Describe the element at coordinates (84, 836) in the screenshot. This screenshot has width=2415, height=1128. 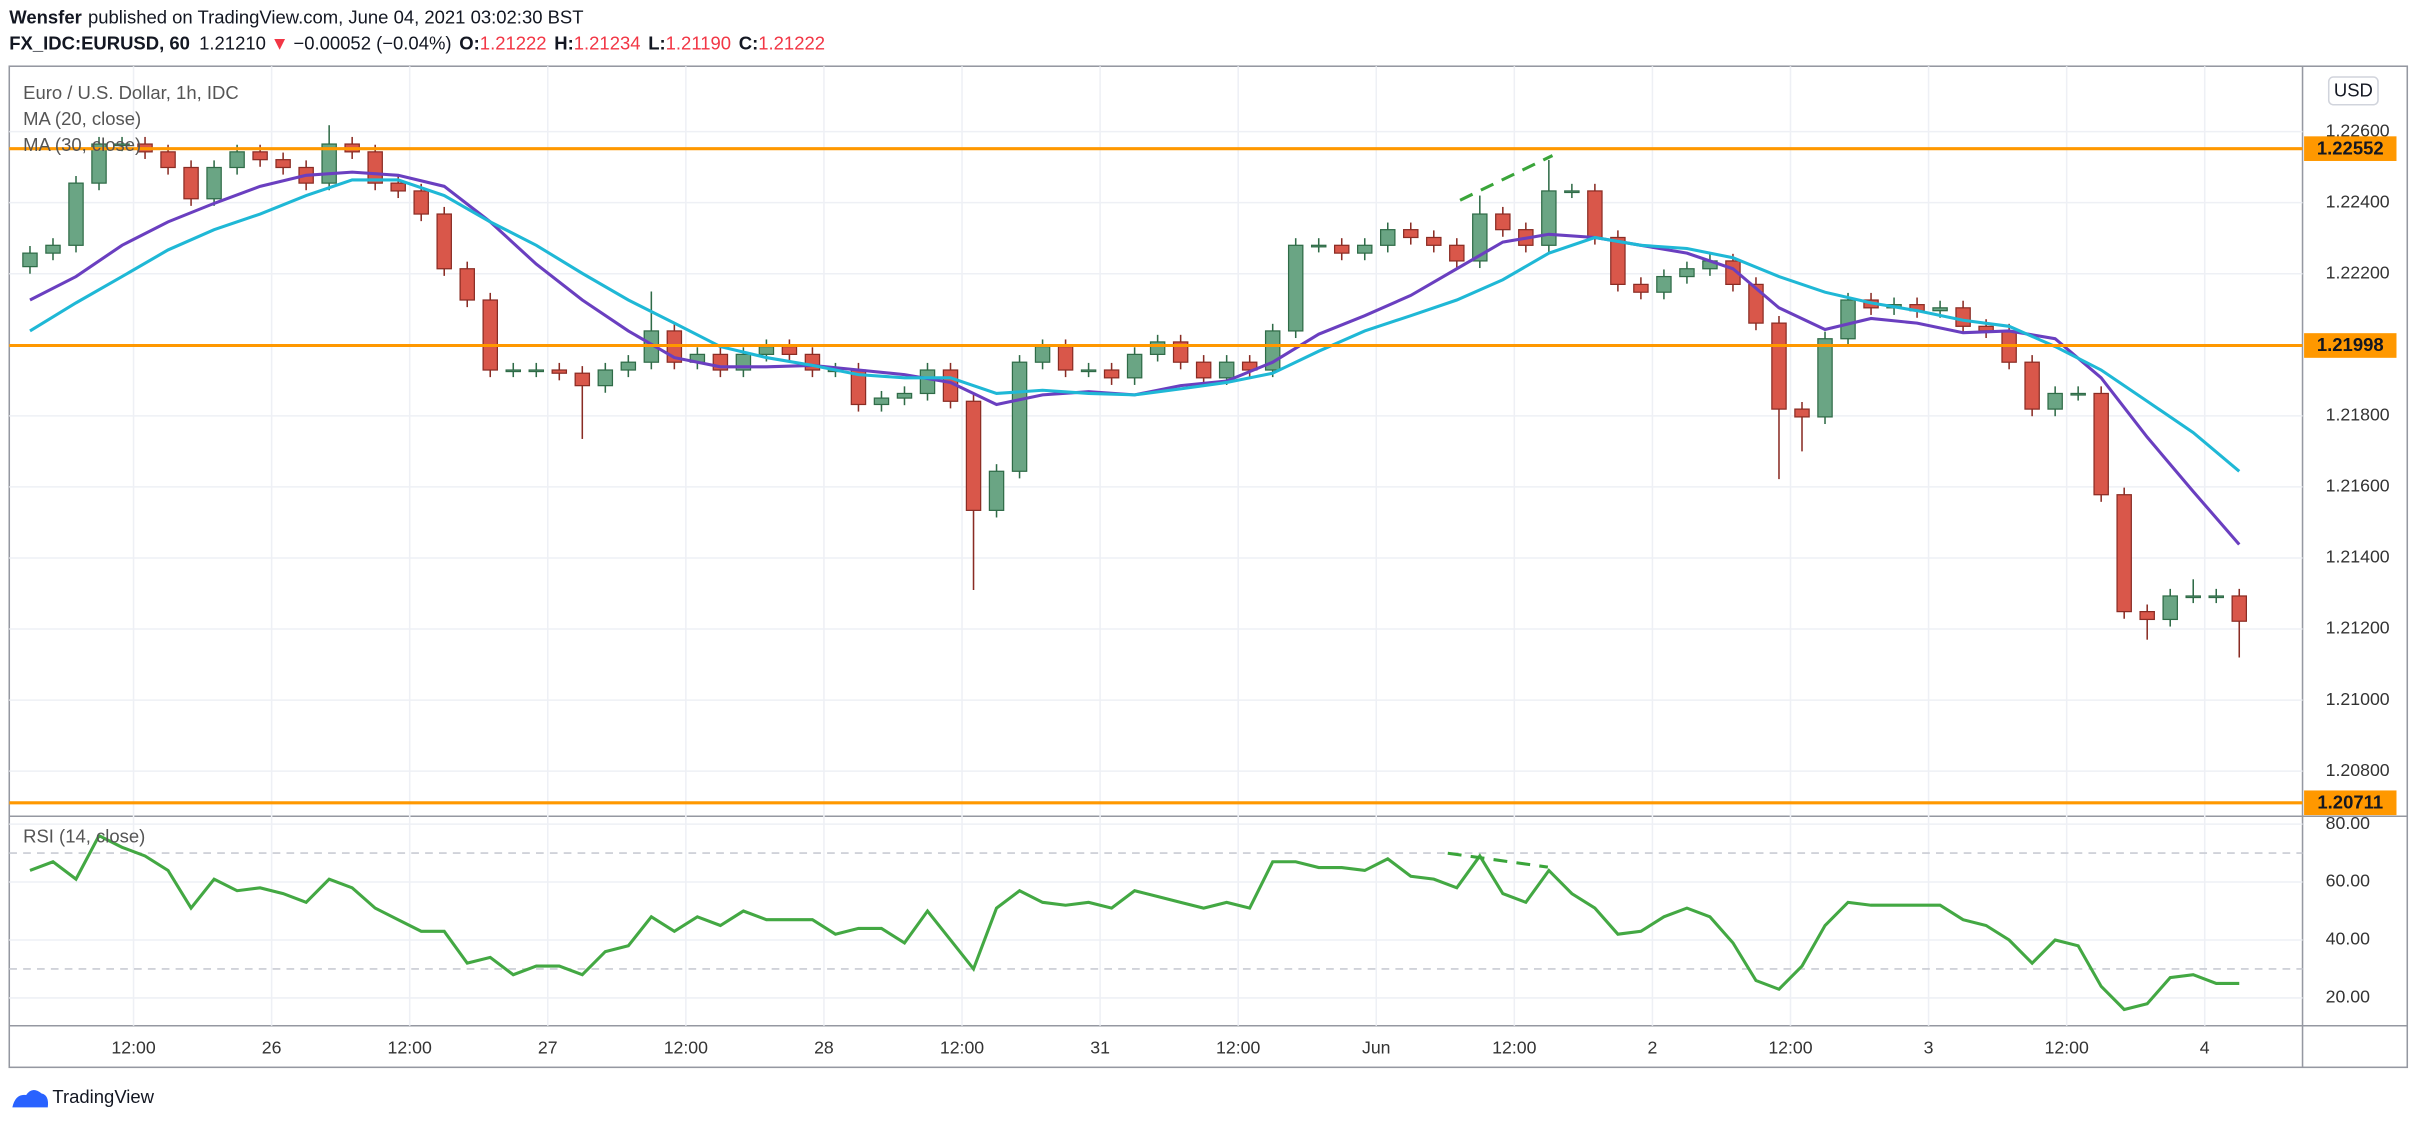
I see `rsi-title: RSI (14, close)` at that location.